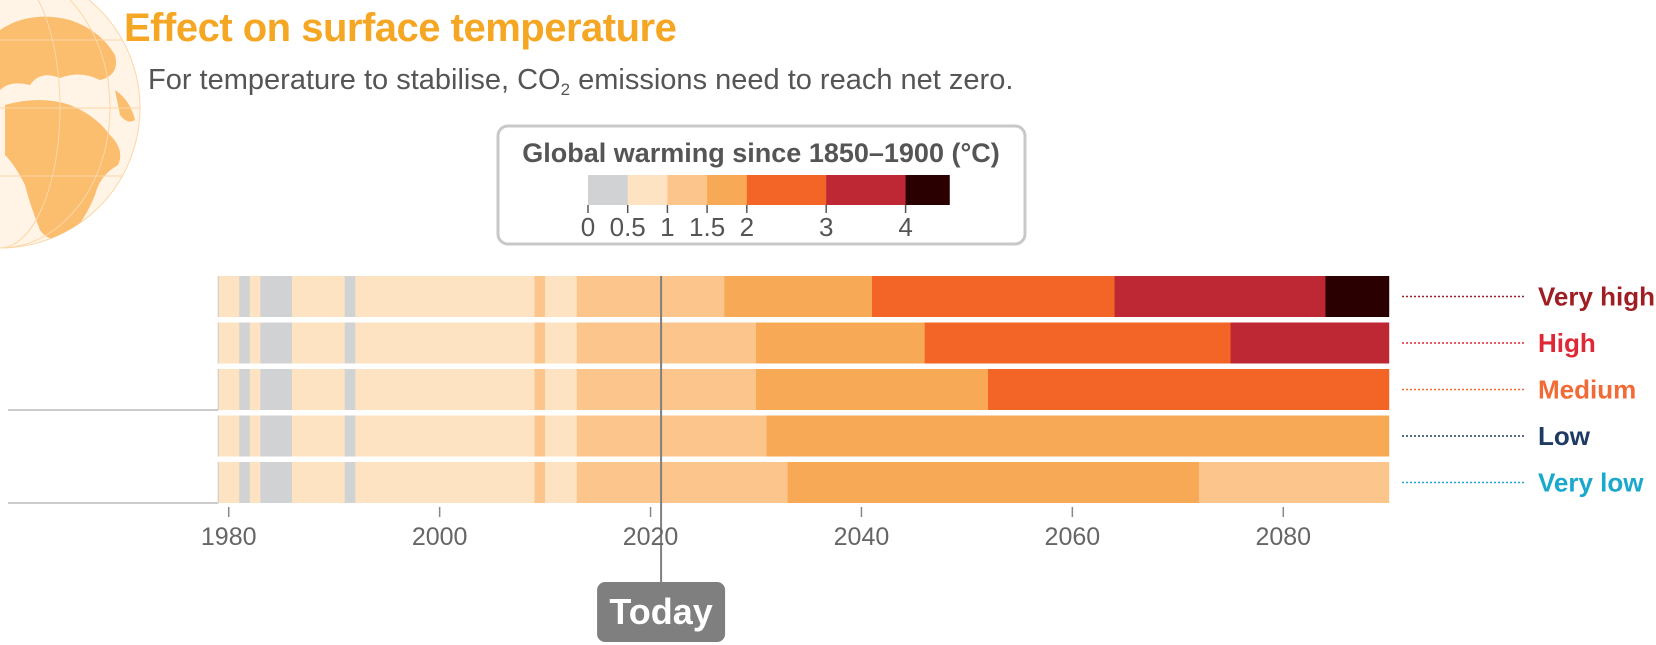 This screenshot has width=1656, height=645. I want to click on scenario-label: Medium, so click(1587, 390).